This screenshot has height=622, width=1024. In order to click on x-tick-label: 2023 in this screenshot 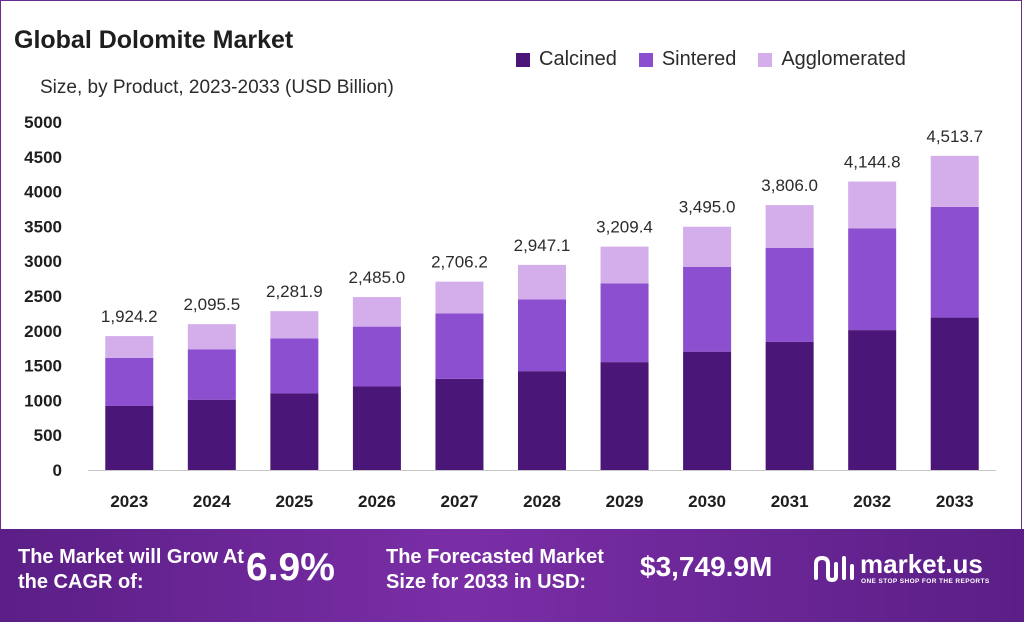, I will do `click(129, 501)`.